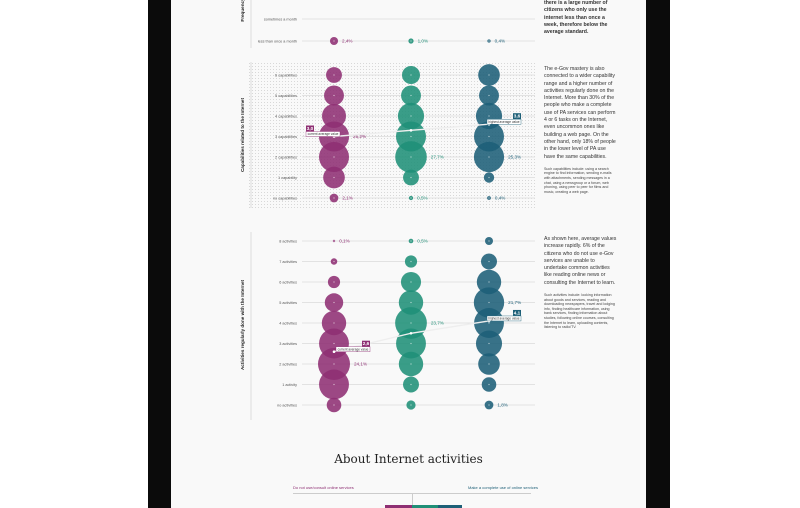  Describe the element at coordinates (423, 41) in the screenshot. I see `bubble-value-label: 1,0%` at that location.